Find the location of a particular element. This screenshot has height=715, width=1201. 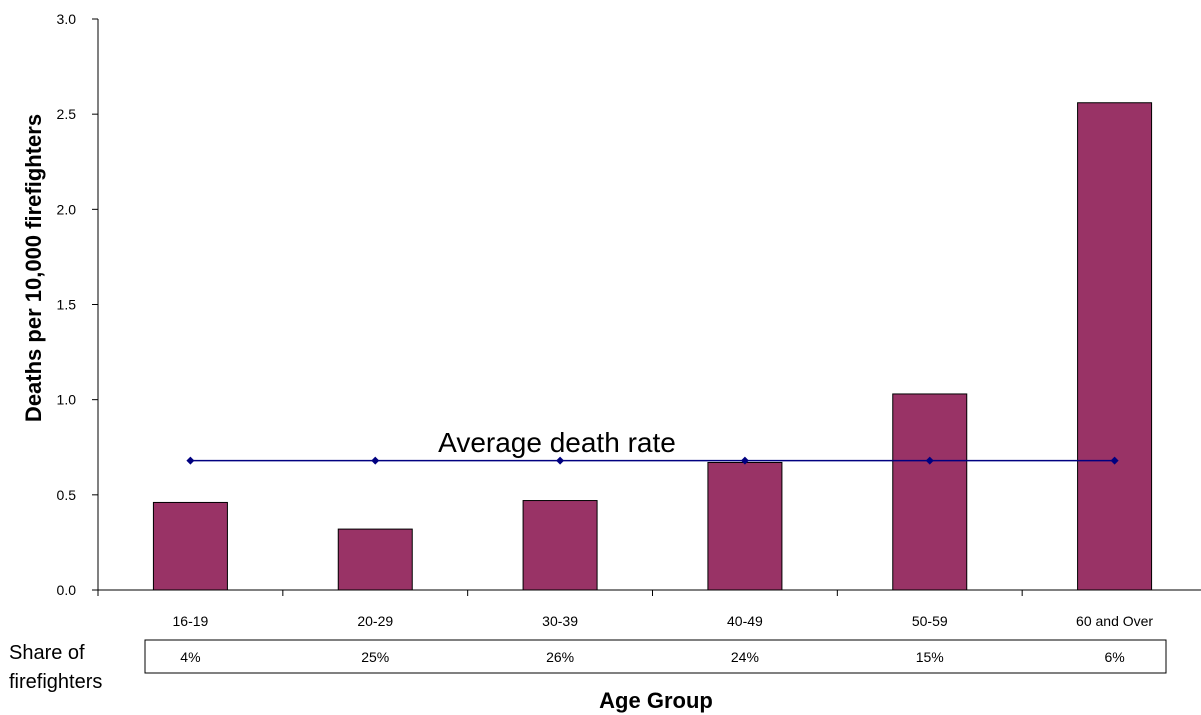

y-tick-label: 0.5 is located at coordinates (67, 495).